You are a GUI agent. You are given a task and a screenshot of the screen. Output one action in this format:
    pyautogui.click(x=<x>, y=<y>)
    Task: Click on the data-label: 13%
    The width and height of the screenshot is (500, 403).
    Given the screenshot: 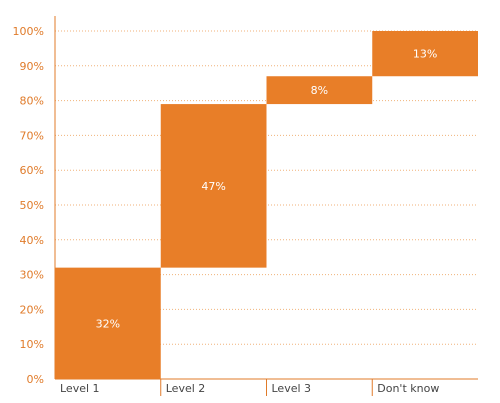 What is the action you would take?
    pyautogui.click(x=425, y=54)
    